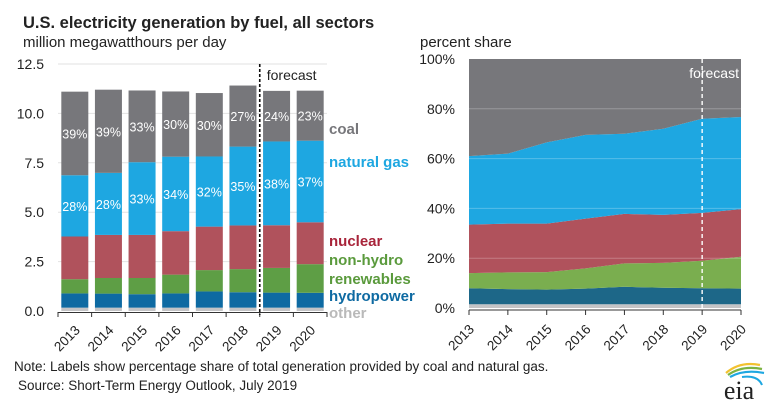 The image size is (770, 412). What do you see at coordinates (461, 338) in the screenshot?
I see `right-x-tick-label: 2013` at bounding box center [461, 338].